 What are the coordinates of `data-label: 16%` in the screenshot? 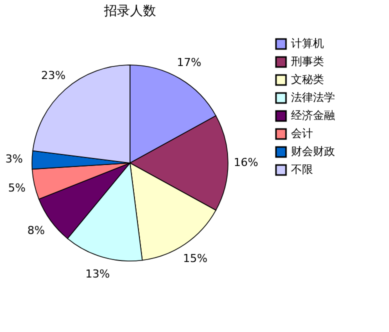 It's located at (246, 162).